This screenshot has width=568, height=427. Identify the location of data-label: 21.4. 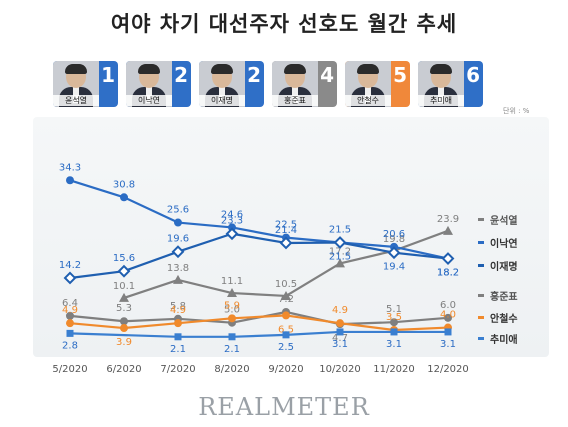
(286, 230).